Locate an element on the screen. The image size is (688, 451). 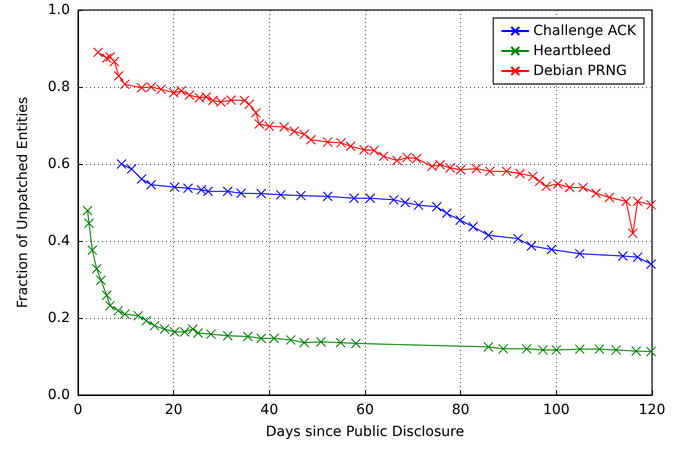
legend-label: Challenge ACK is located at coordinates (585, 31).